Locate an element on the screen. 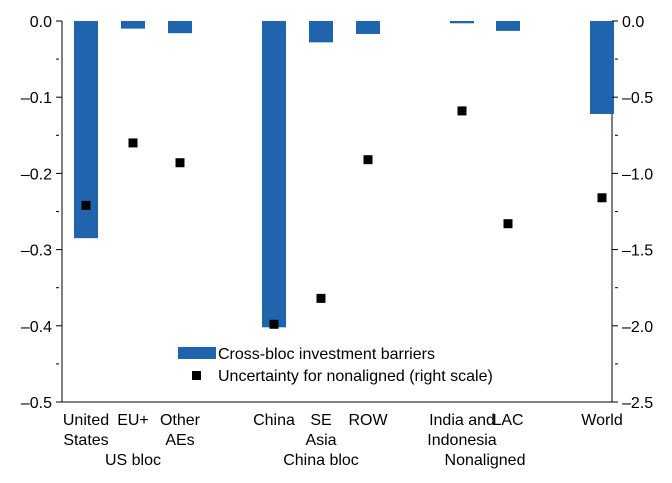 This screenshot has height=483, width=672. x-tick-label: Other is located at coordinates (180, 420).